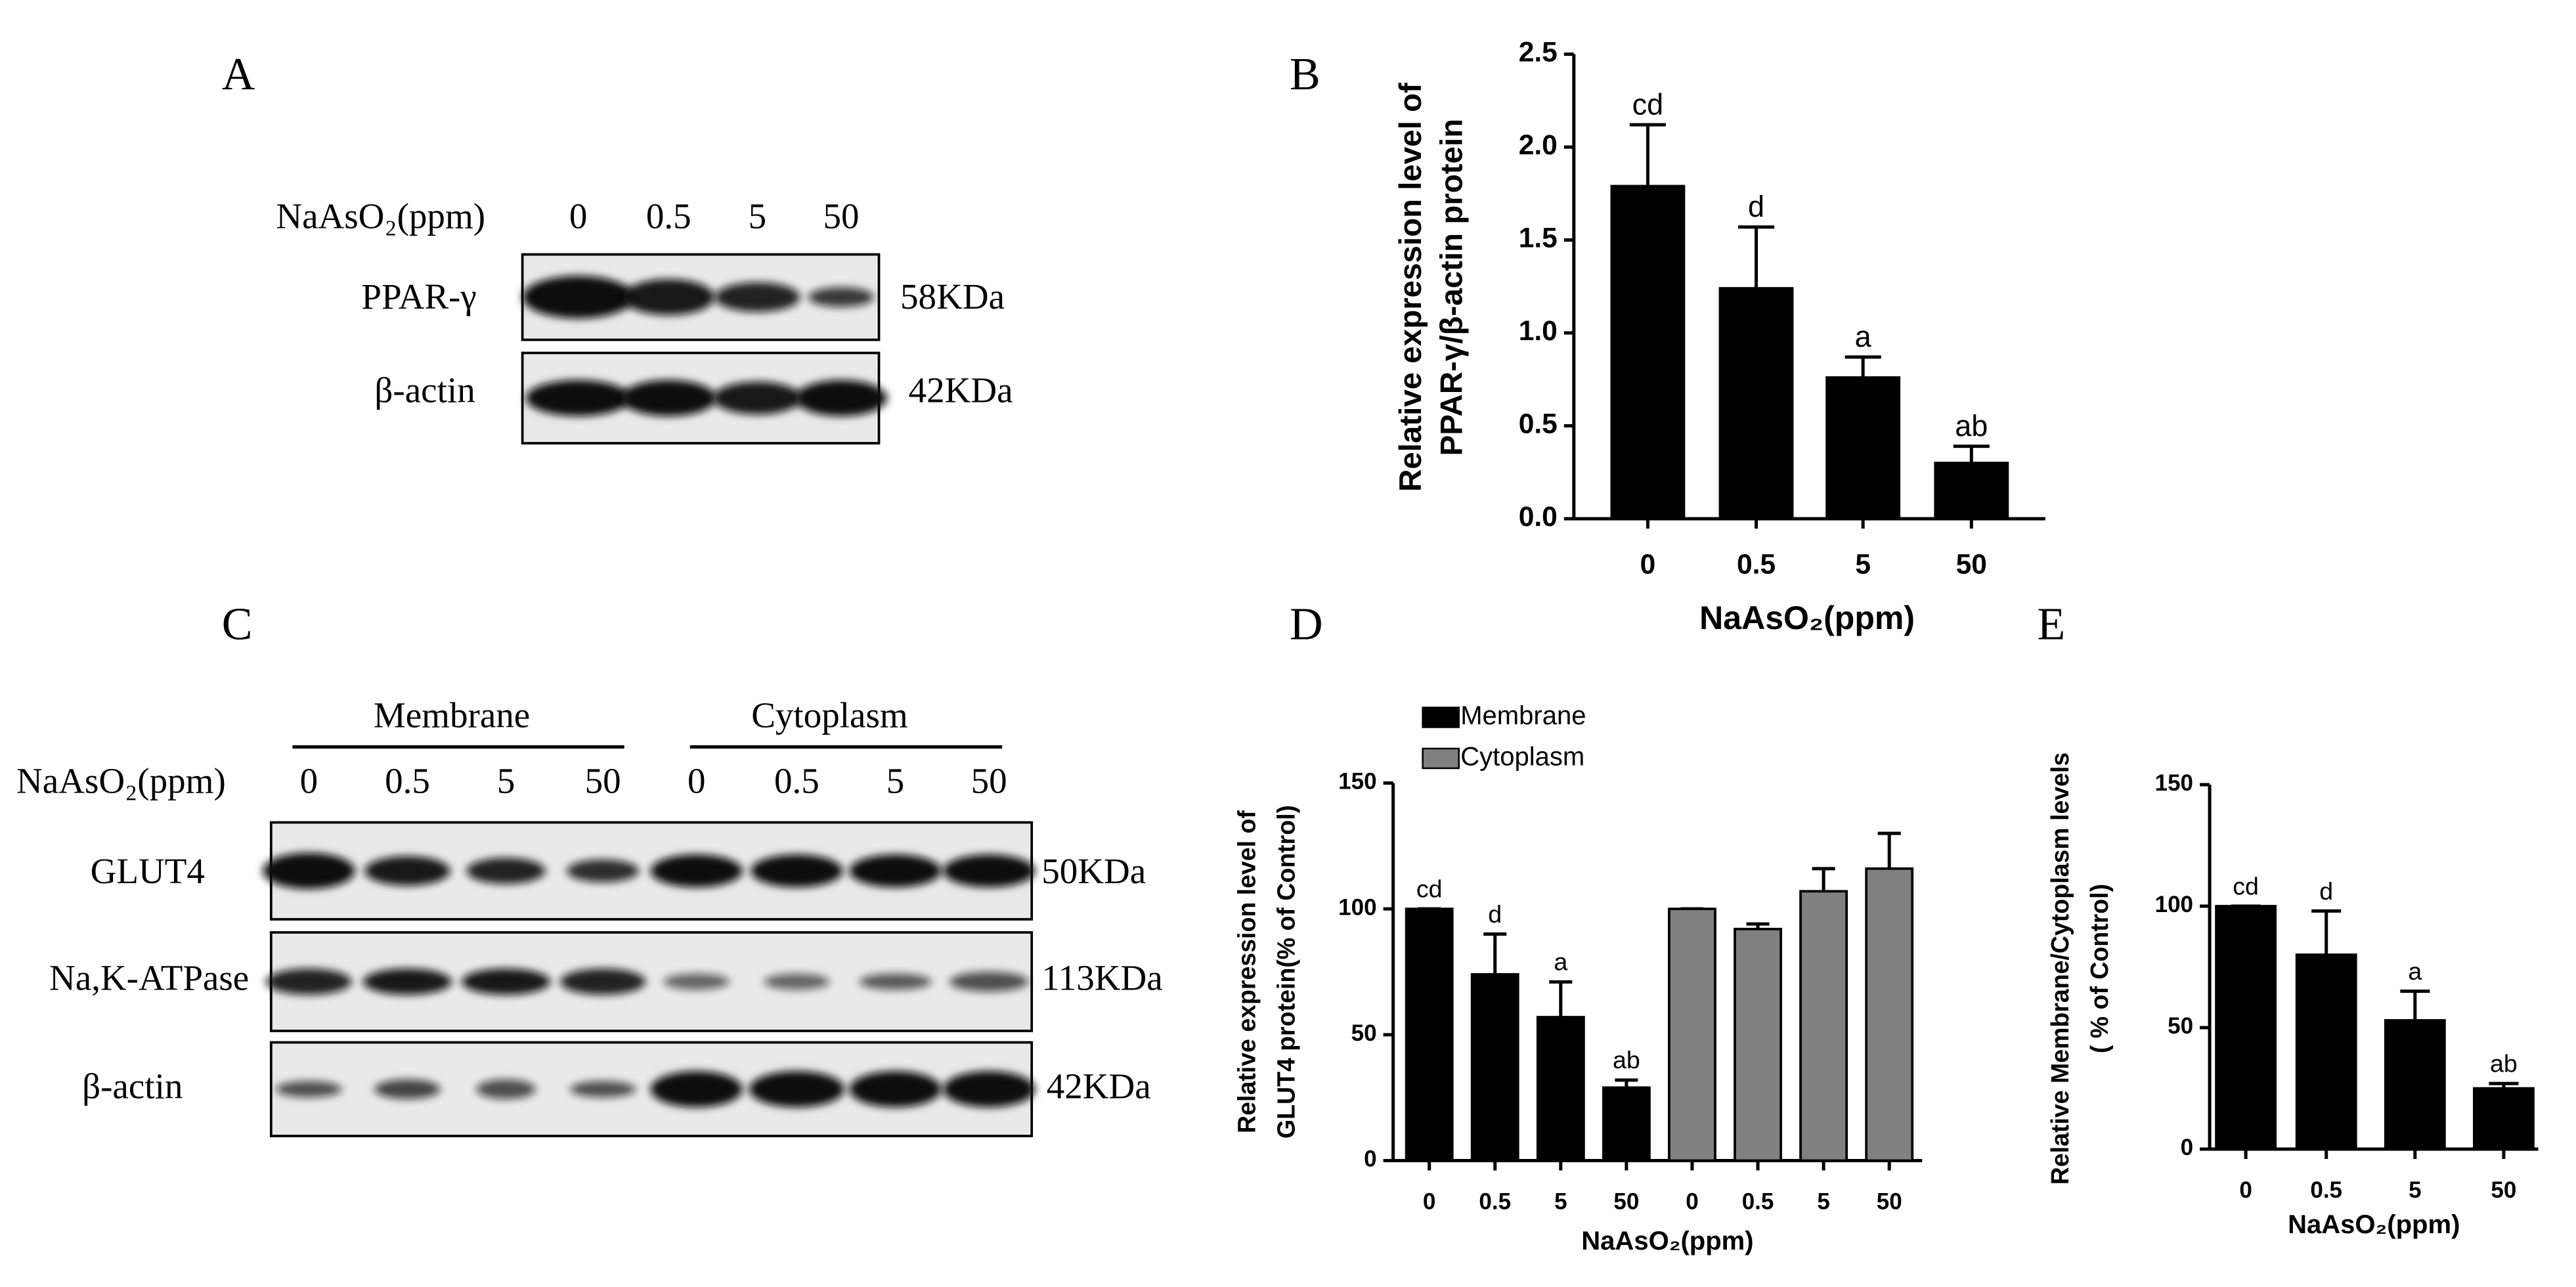 The image size is (2576, 1287). I want to click on y-tick-label: 1.5, so click(1539, 238).